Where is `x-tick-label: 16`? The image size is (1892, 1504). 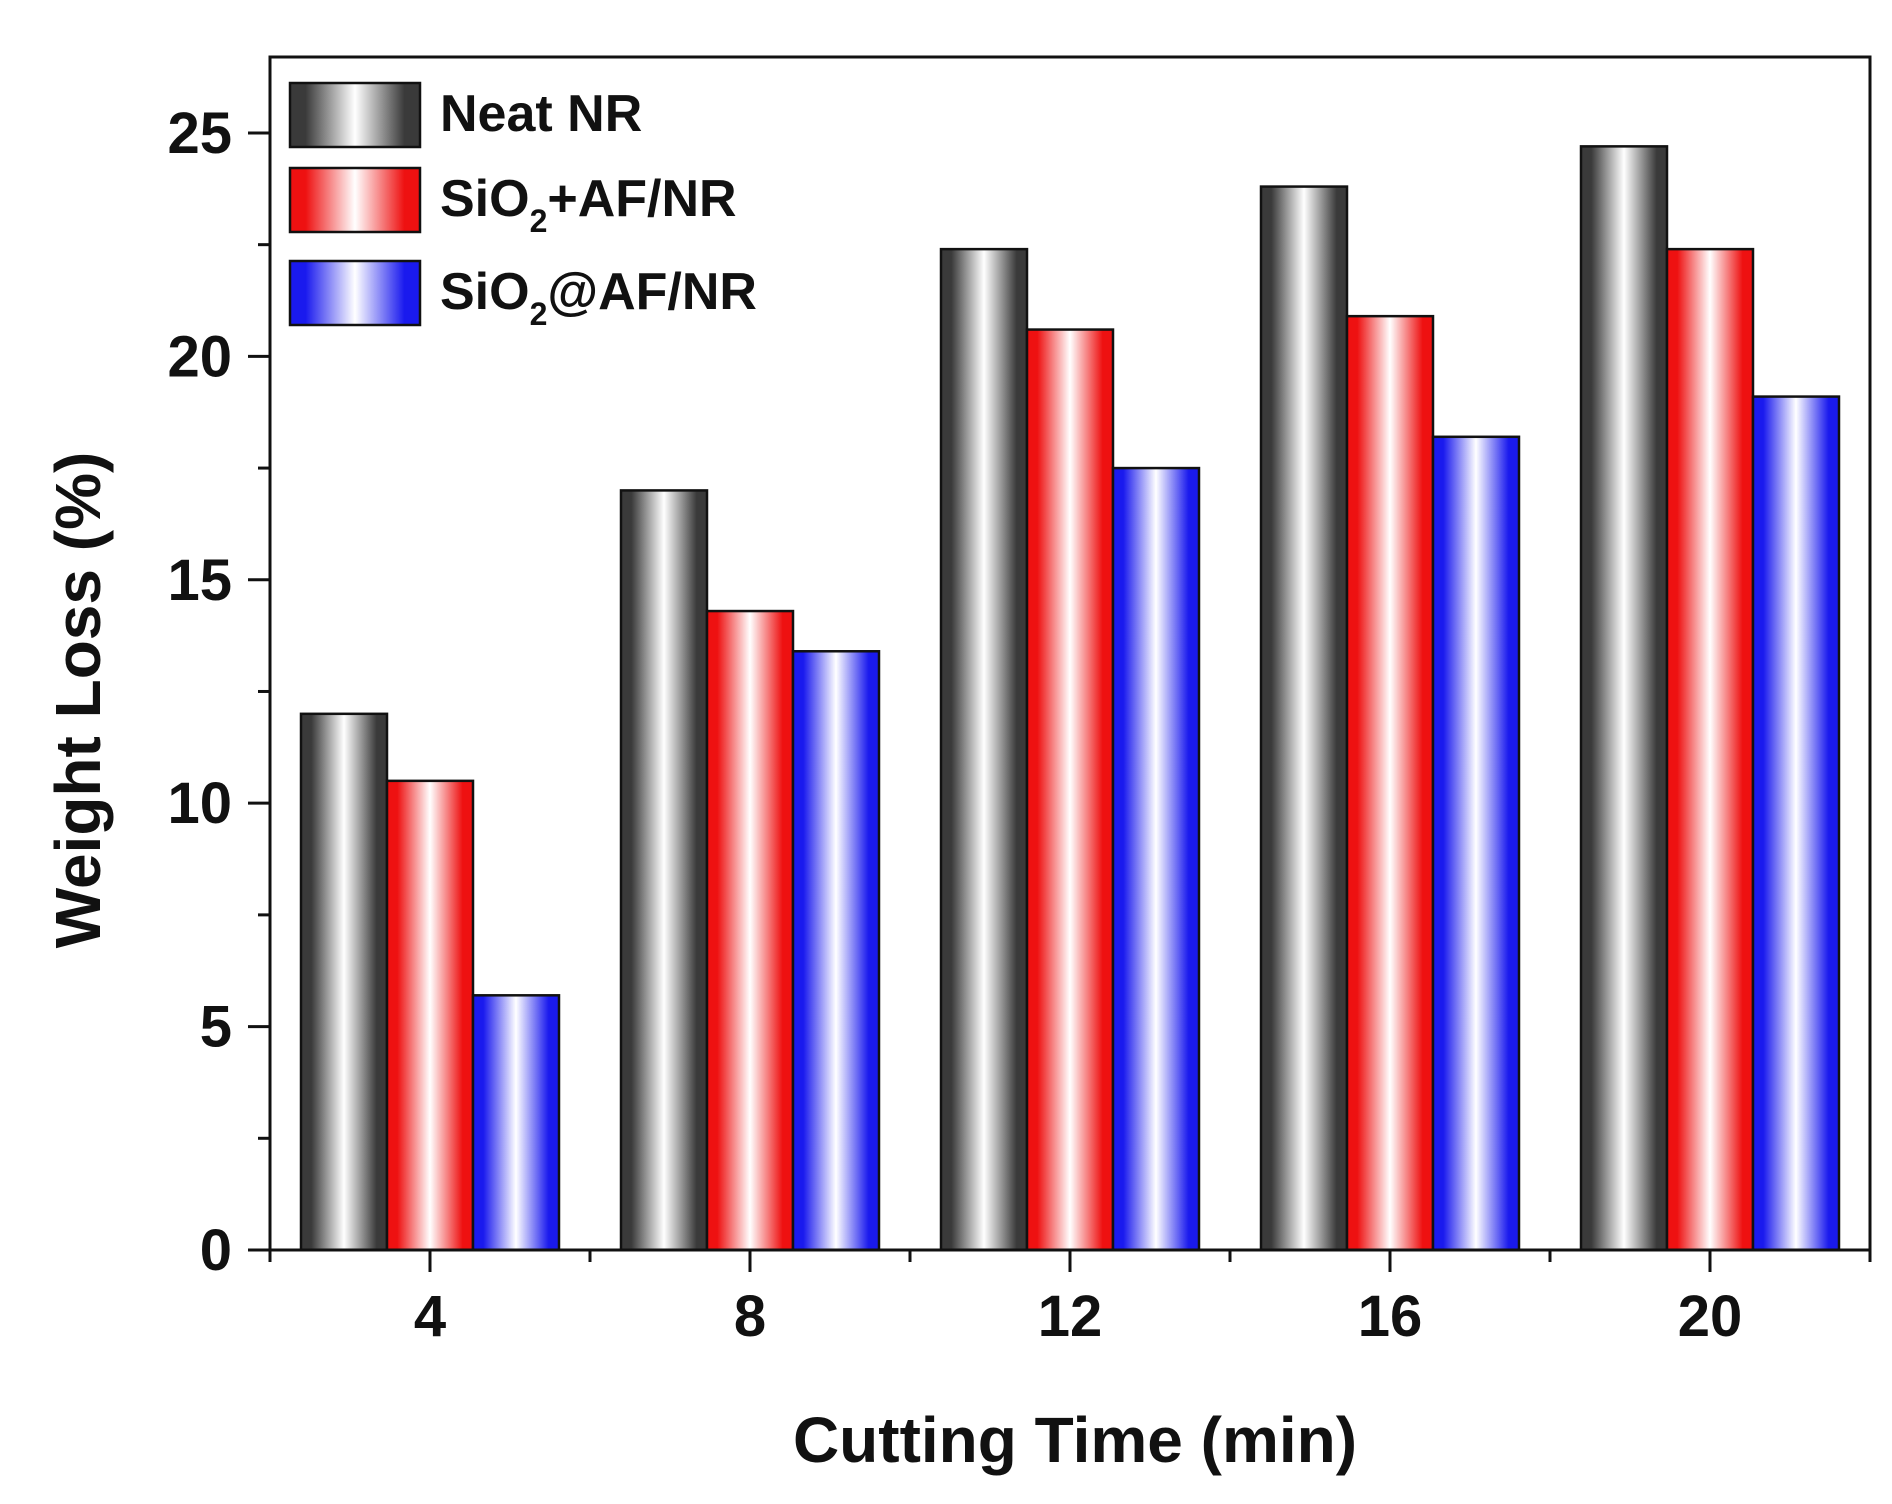
x-tick-label: 16 is located at coordinates (1390, 1316).